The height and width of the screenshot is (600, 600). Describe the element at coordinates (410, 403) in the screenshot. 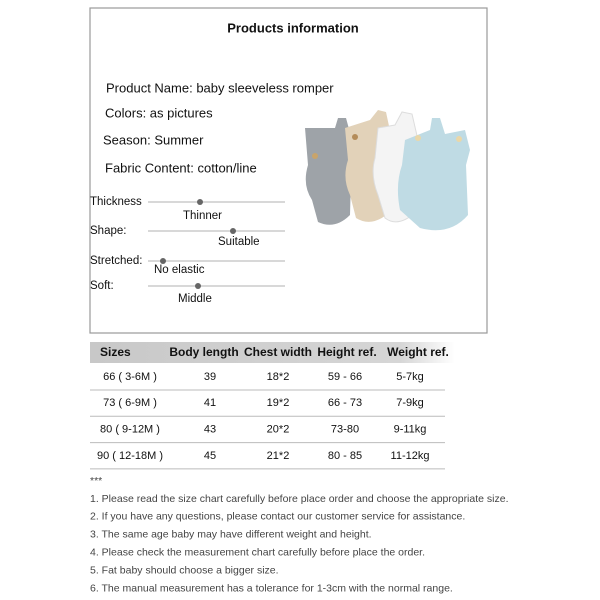

I see `table-cell: 7-9kg` at that location.